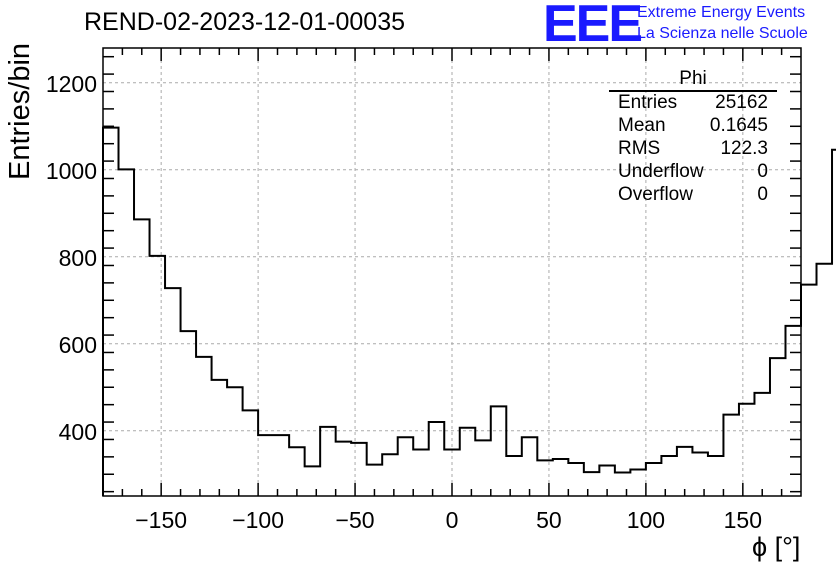 The image size is (836, 572). What do you see at coordinates (258, 520) in the screenshot?
I see `x-tick-label: −100` at bounding box center [258, 520].